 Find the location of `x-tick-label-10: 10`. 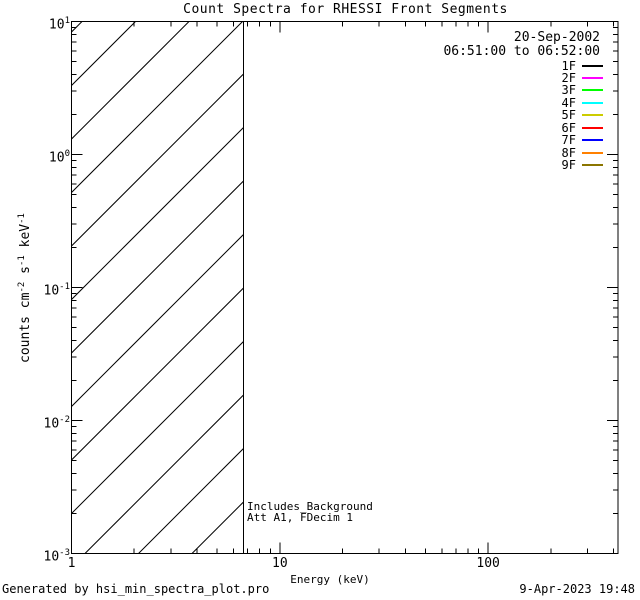

x-tick-label-10: 10 is located at coordinates (280, 563).